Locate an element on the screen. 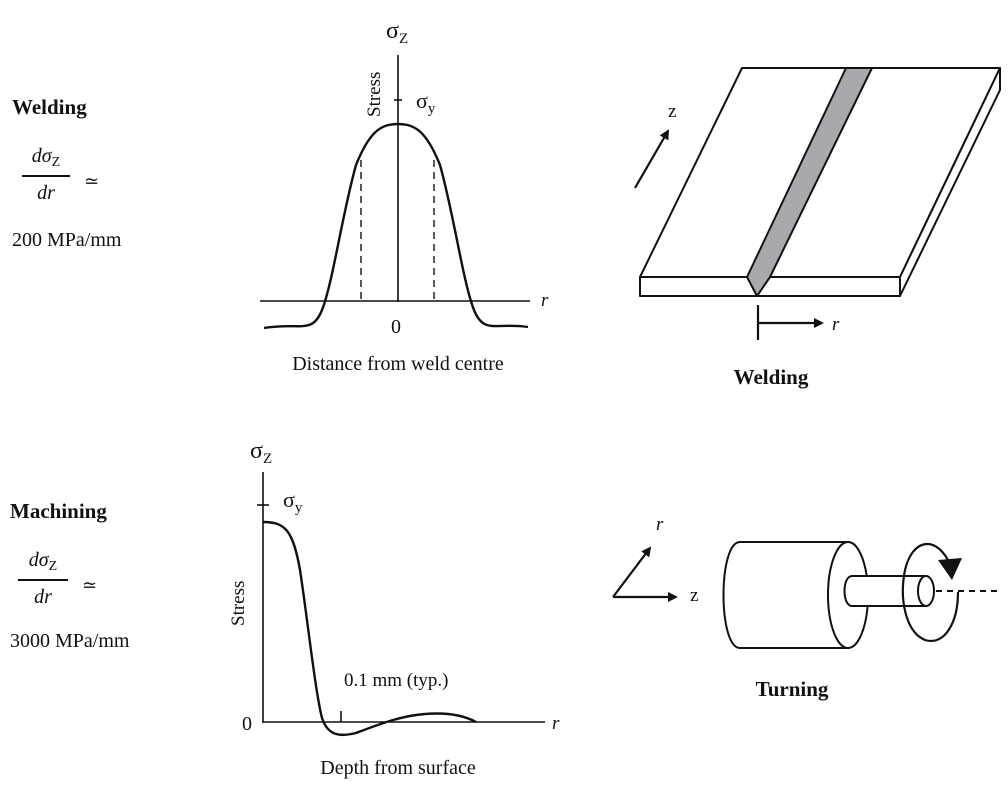 The width and height of the screenshot is (1008, 786). turning-z-label: z is located at coordinates (694, 595).